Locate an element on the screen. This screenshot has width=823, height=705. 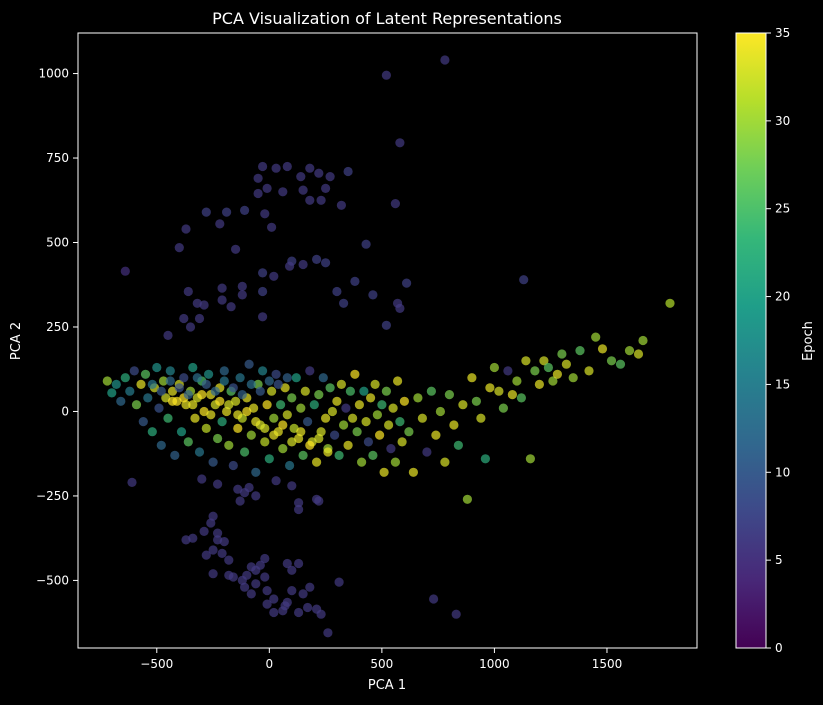
x-tick-label: 500 is located at coordinates (381, 664).